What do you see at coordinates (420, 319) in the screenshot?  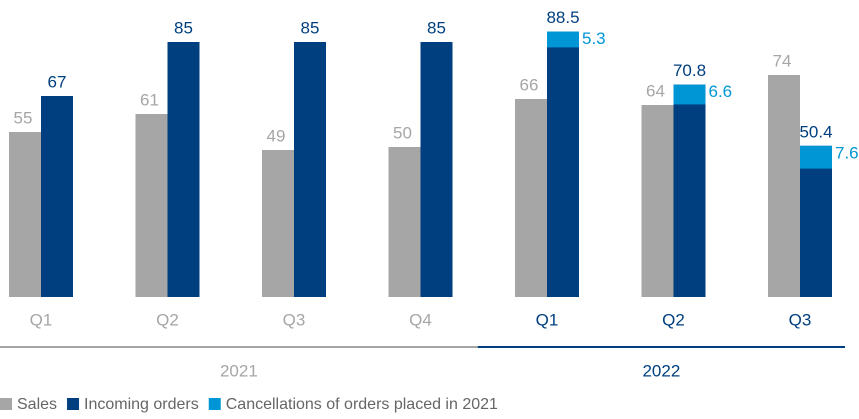 I see `x-tick-label: Q4` at bounding box center [420, 319].